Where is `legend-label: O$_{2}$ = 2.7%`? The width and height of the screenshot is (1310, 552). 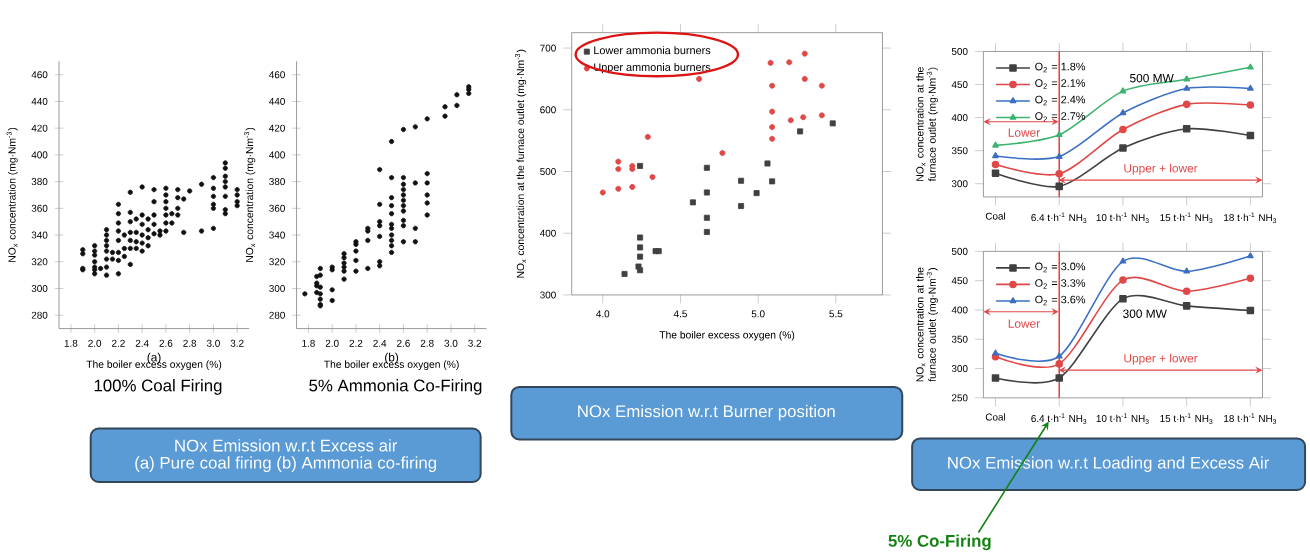 legend-label: O$_{2}$ = 2.7% is located at coordinates (1060, 117).